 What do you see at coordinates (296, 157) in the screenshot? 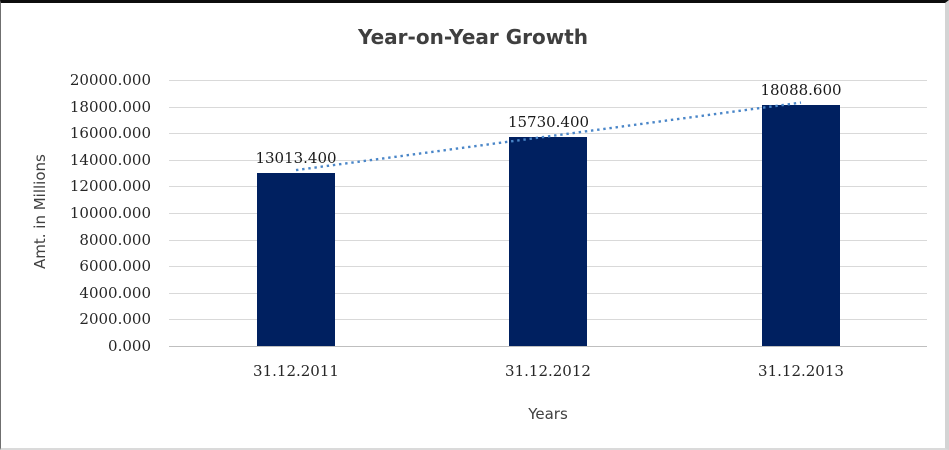
I see `data-label: 13013.400` at bounding box center [296, 157].